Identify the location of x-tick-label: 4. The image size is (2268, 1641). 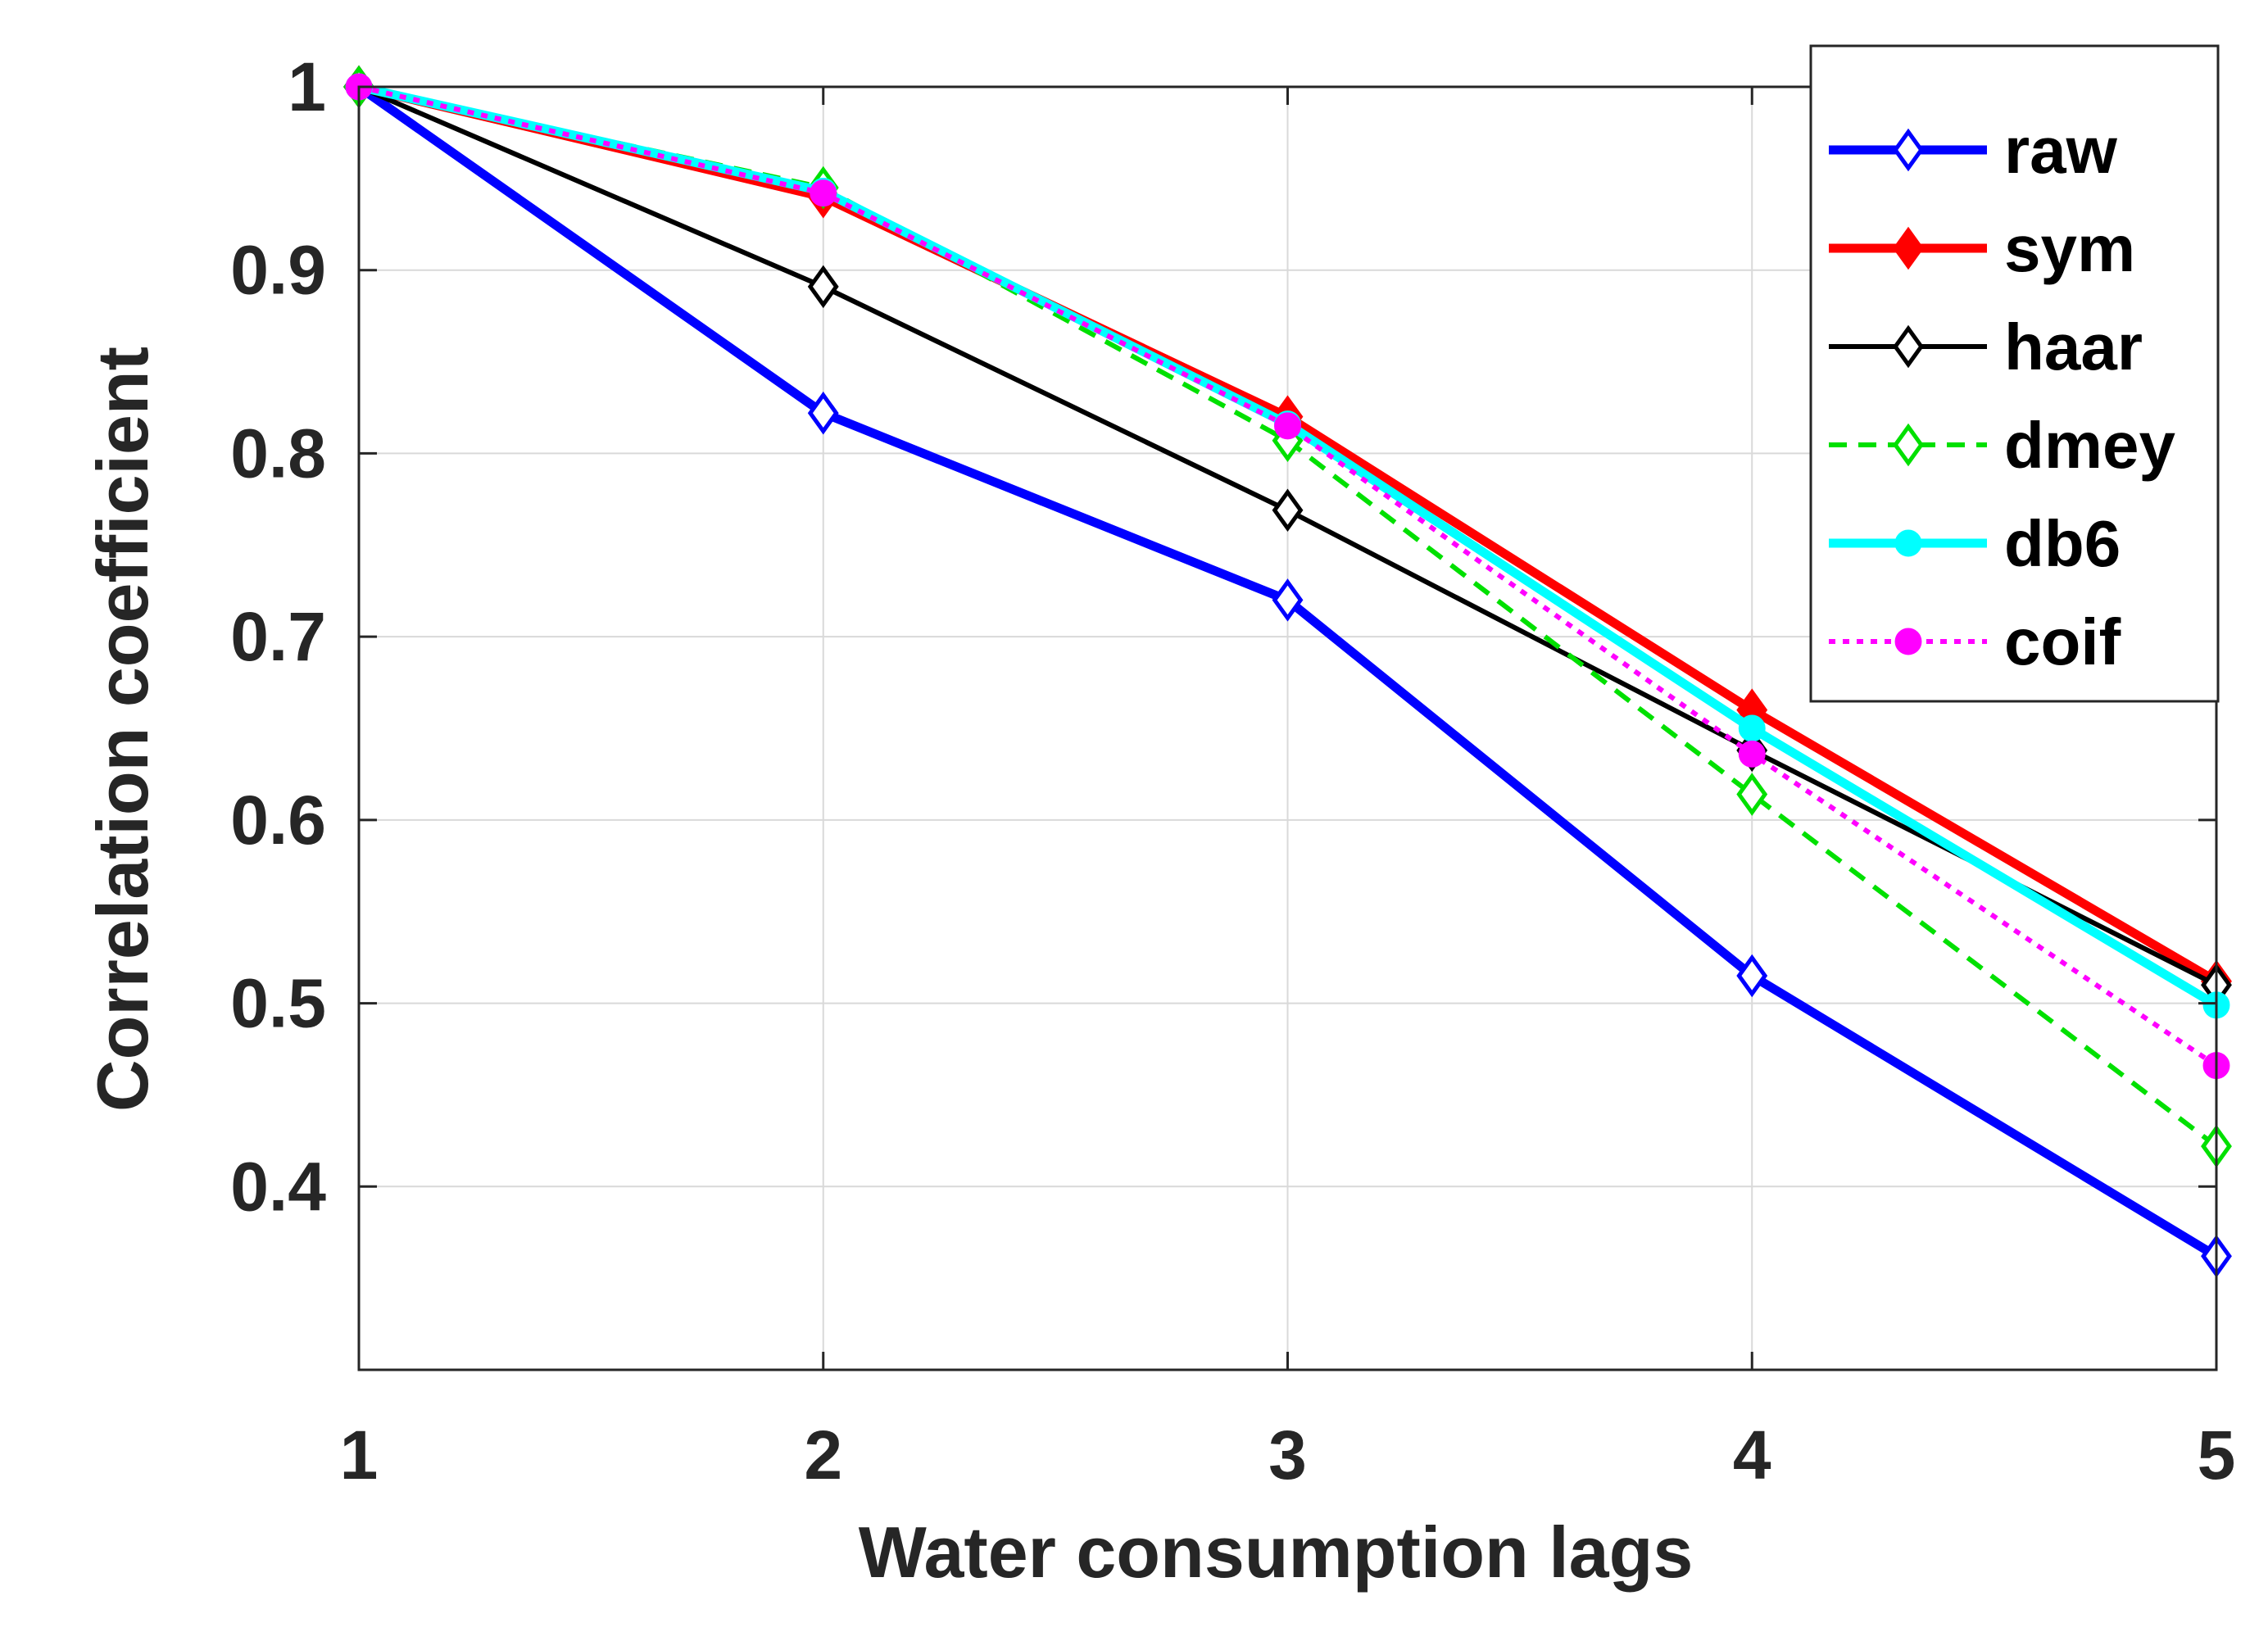
(1752, 1455).